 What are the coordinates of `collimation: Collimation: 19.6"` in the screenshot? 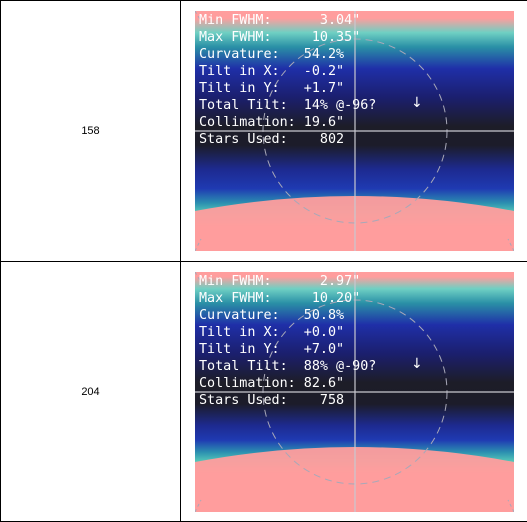 It's located at (272, 122).